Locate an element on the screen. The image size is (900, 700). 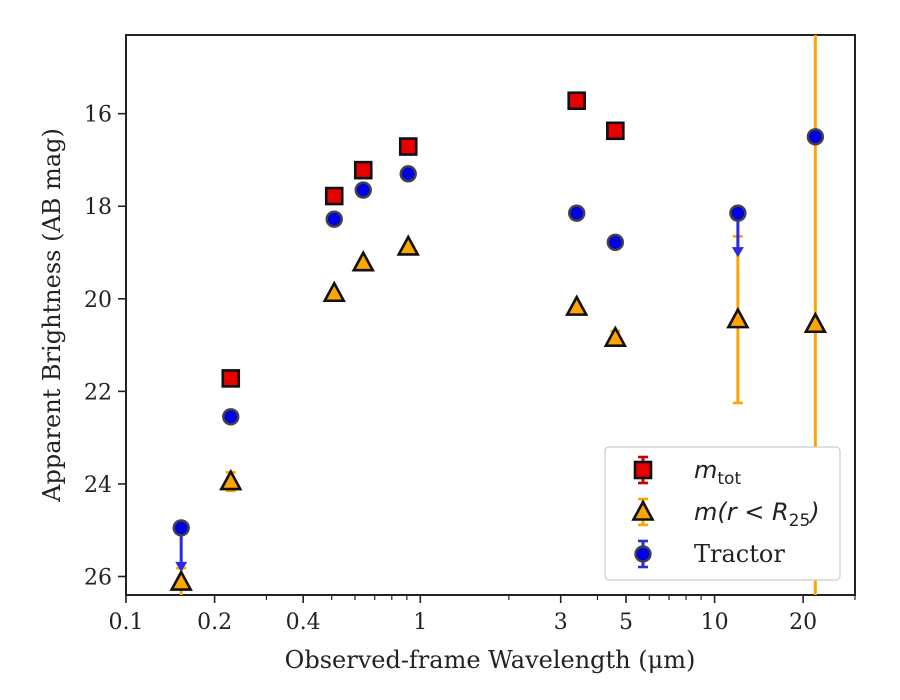
y-axis-title: Apparent Brightness (AB mag) is located at coordinates (52, 315).